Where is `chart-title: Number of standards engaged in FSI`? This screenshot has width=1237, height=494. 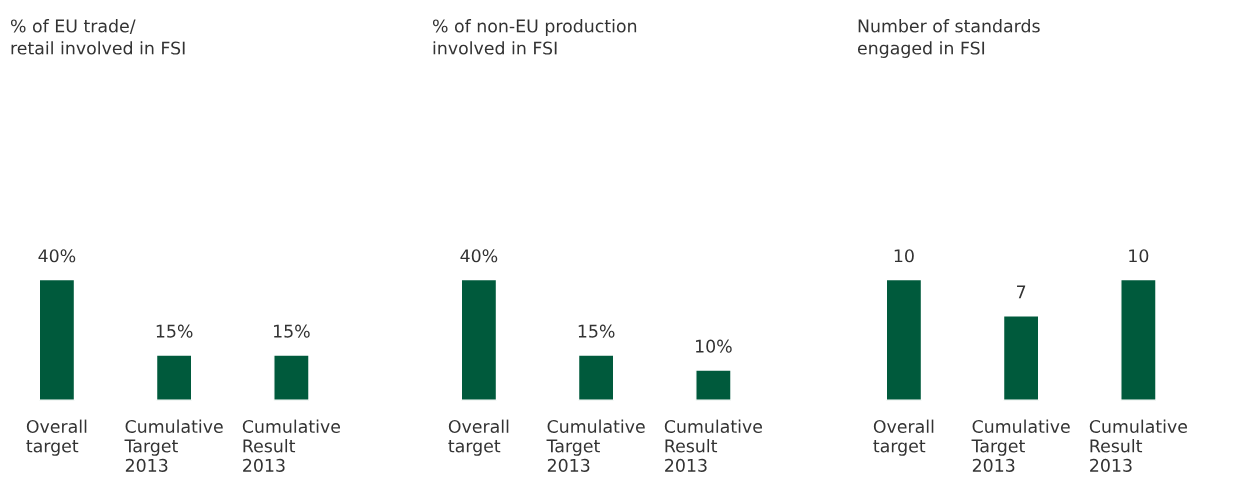 chart-title: Number of standards engaged in FSI is located at coordinates (948, 38).